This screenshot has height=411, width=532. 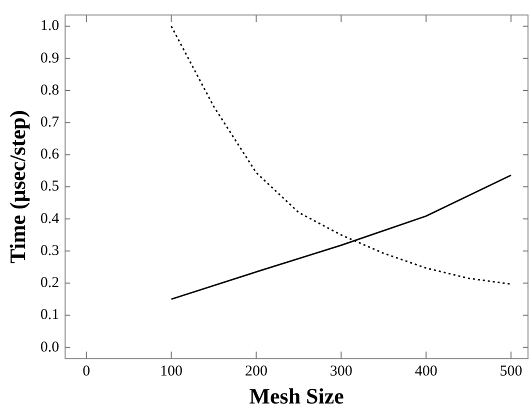 I want to click on y-tick-label: 0.0, so click(x=50, y=347).